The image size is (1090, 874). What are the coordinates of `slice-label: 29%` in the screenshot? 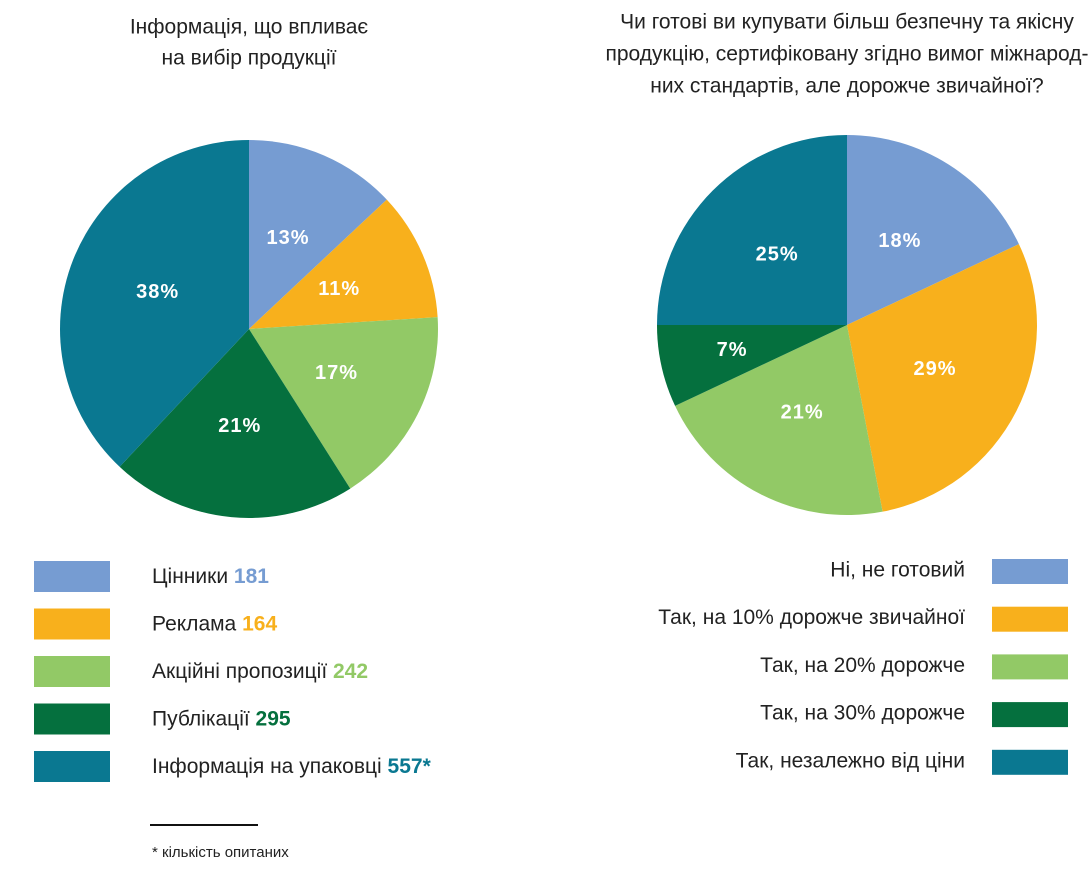 It's located at (935, 369).